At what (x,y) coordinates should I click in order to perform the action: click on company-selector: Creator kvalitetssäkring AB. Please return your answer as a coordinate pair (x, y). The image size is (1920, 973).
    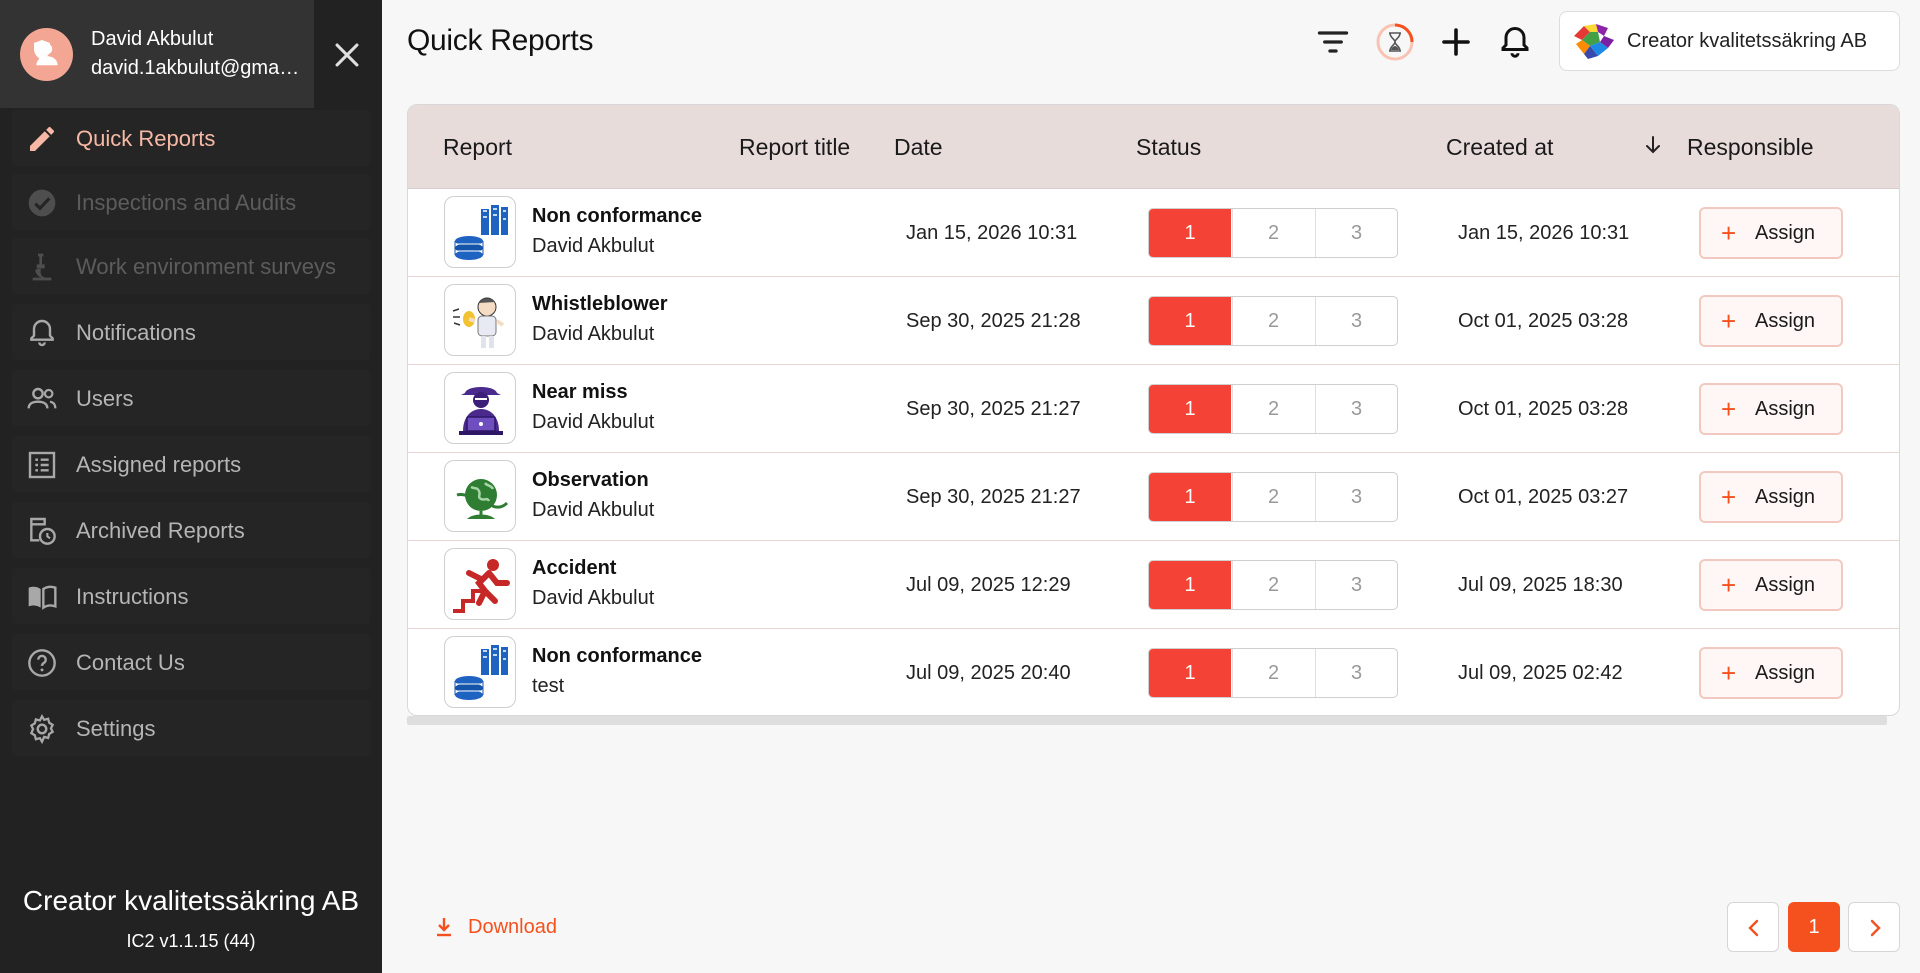
    Looking at the image, I should click on (1729, 41).